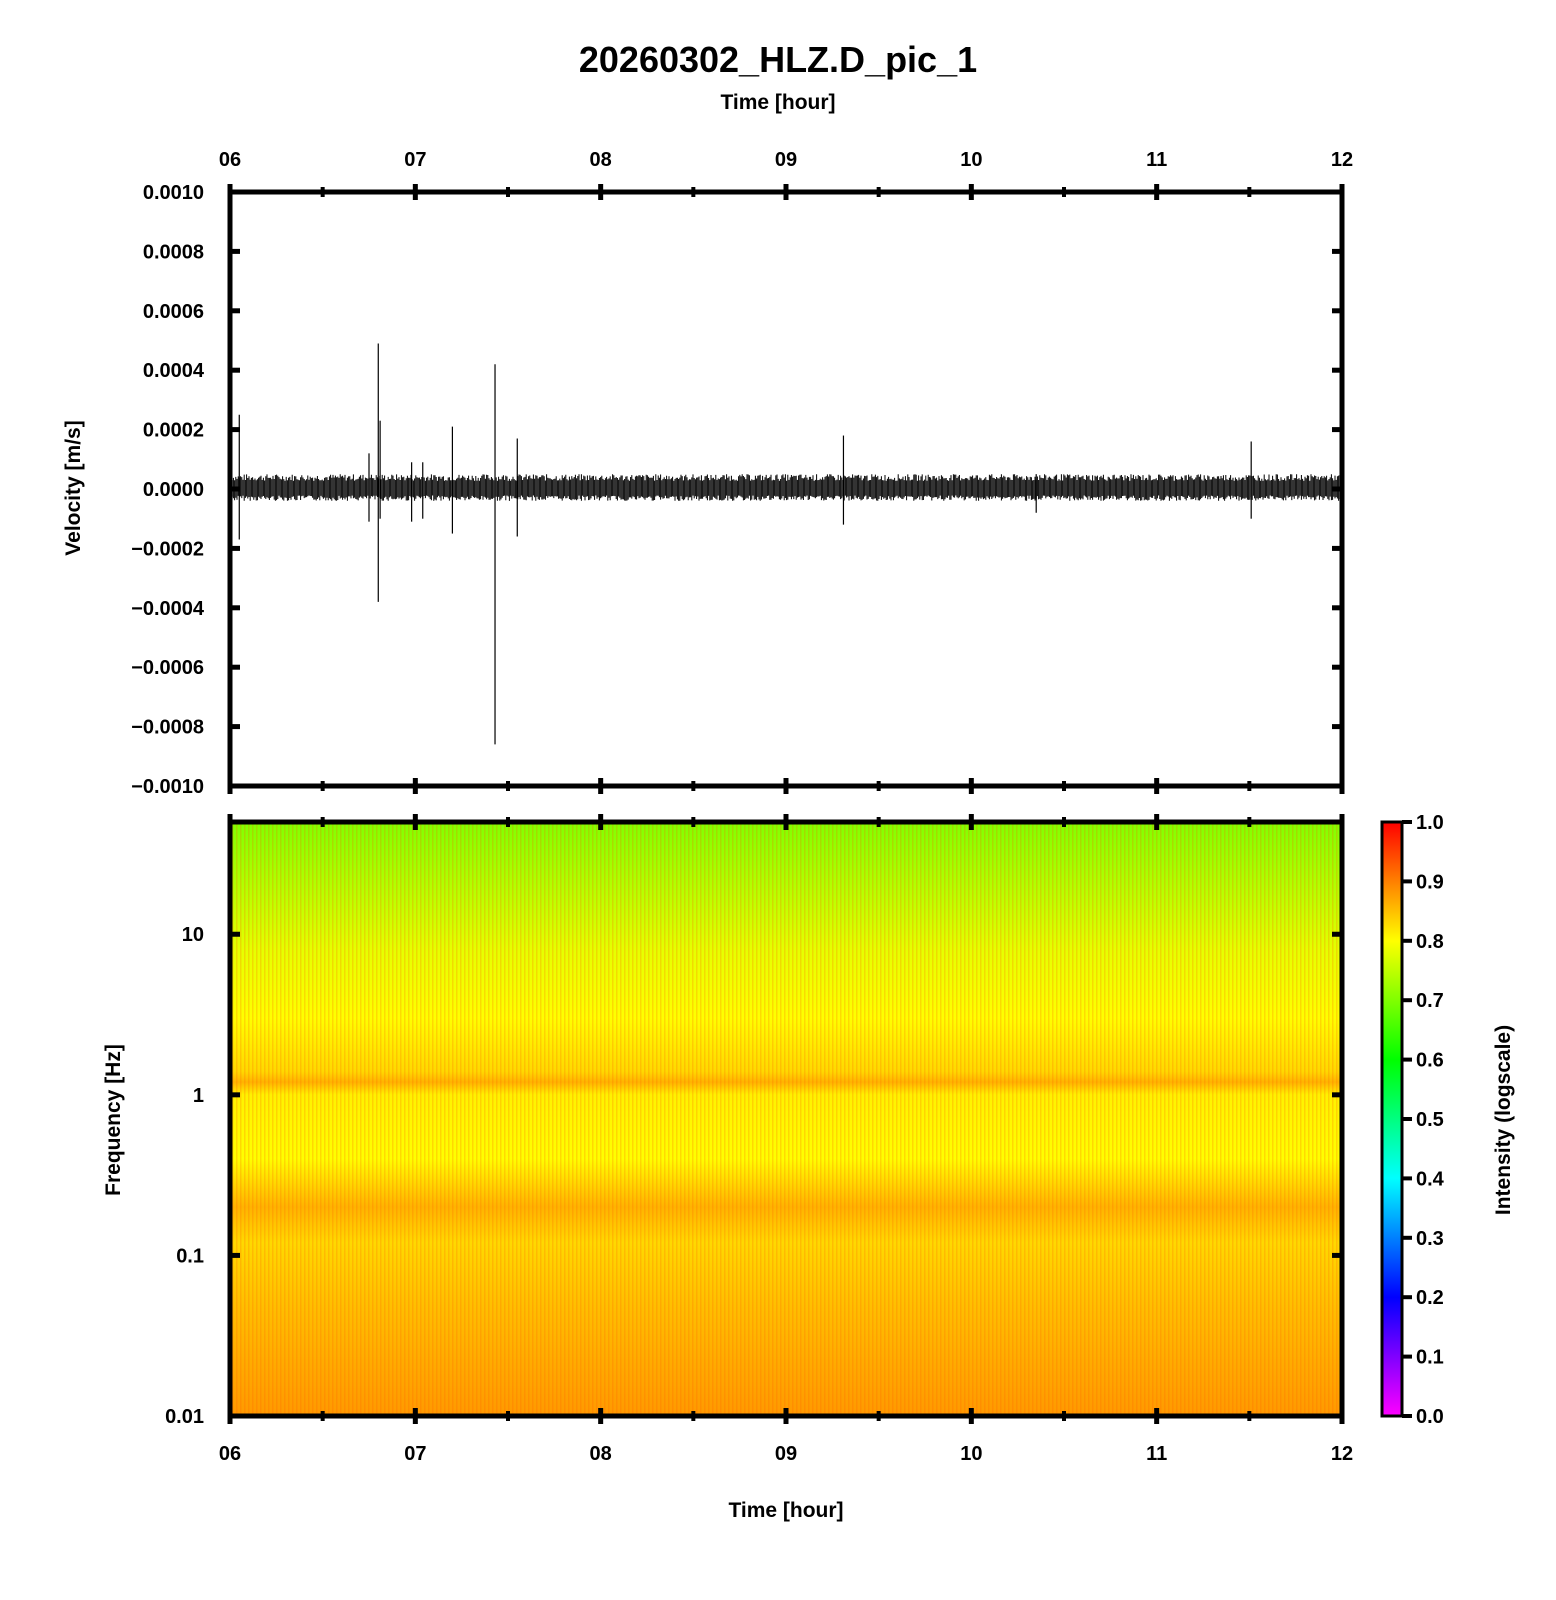 This screenshot has height=1600, width=1556. I want to click on waveform-y-tick-label: 0.0006, so click(173, 312).